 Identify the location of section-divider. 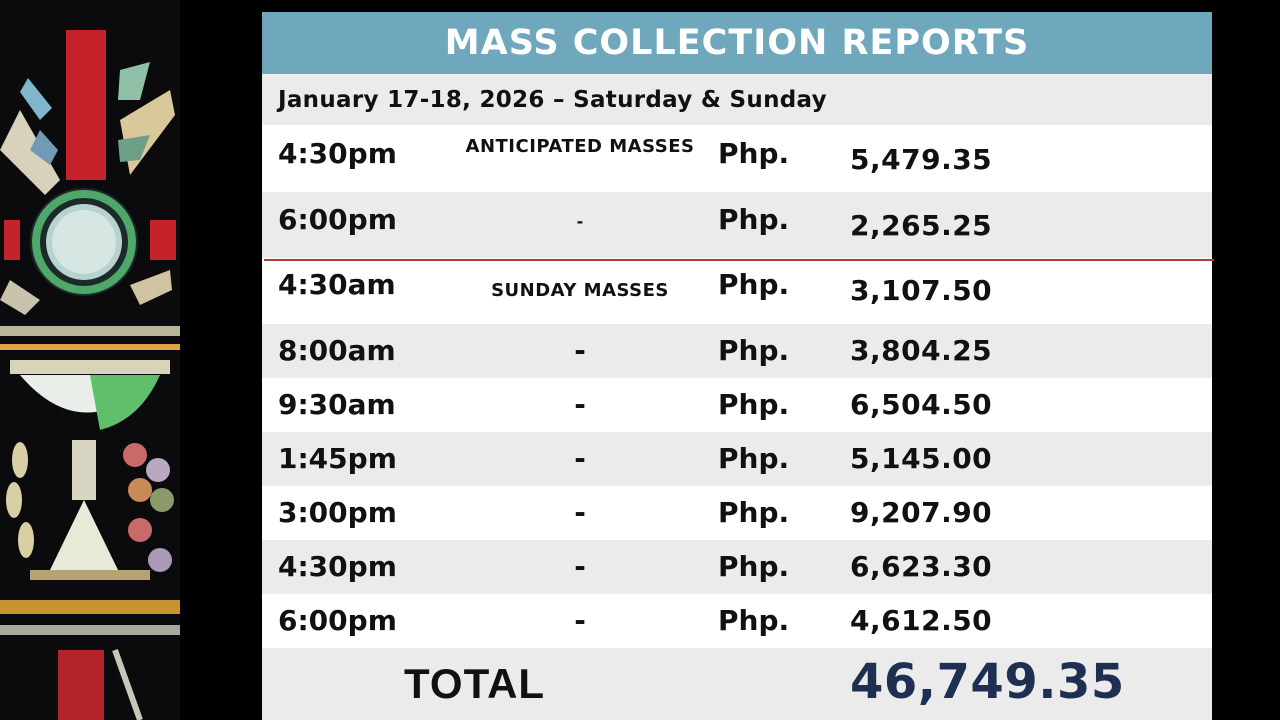
(739, 260).